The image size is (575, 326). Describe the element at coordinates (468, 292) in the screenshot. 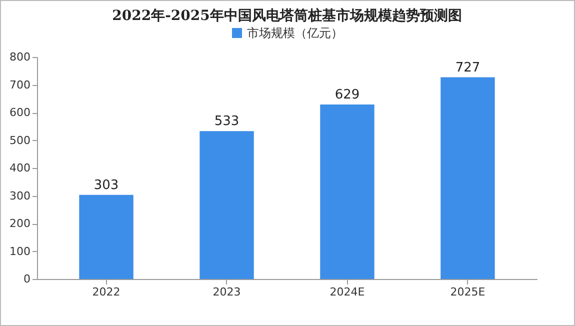

I see `x-tick-label: 2025E` at that location.